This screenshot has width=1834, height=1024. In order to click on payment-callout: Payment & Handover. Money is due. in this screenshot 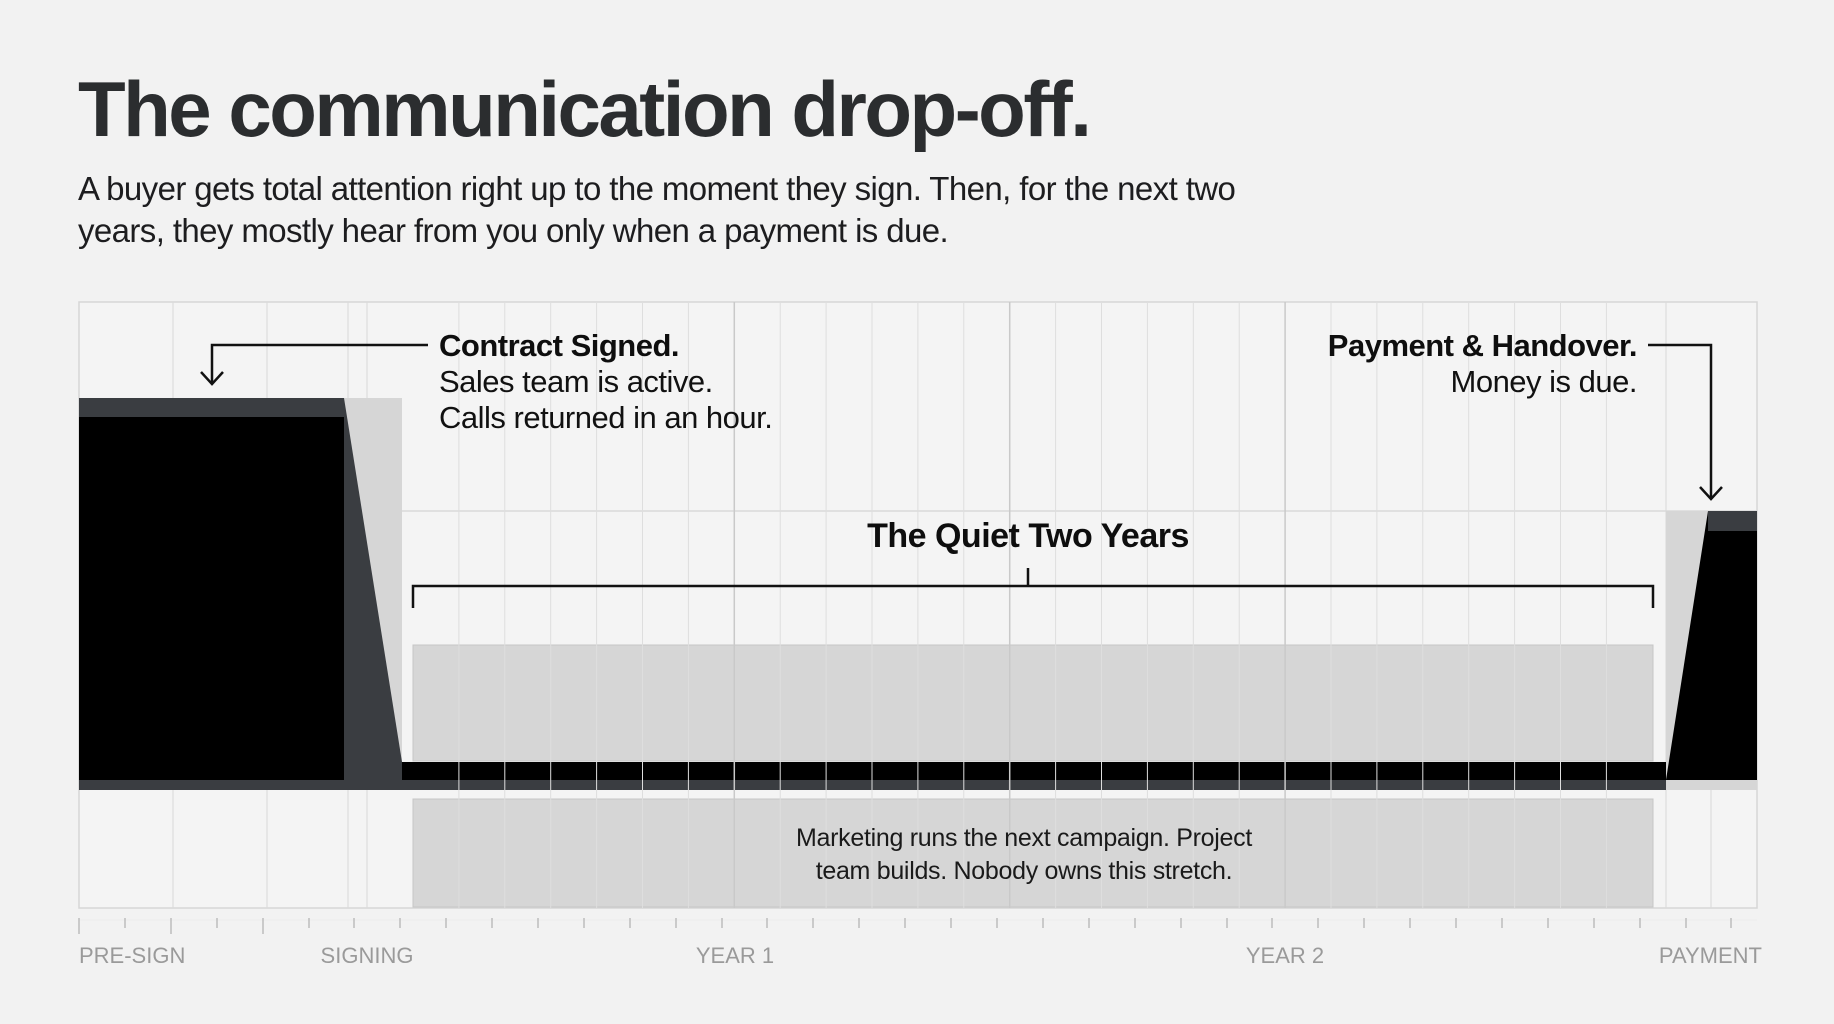, I will do `click(1525, 414)`.